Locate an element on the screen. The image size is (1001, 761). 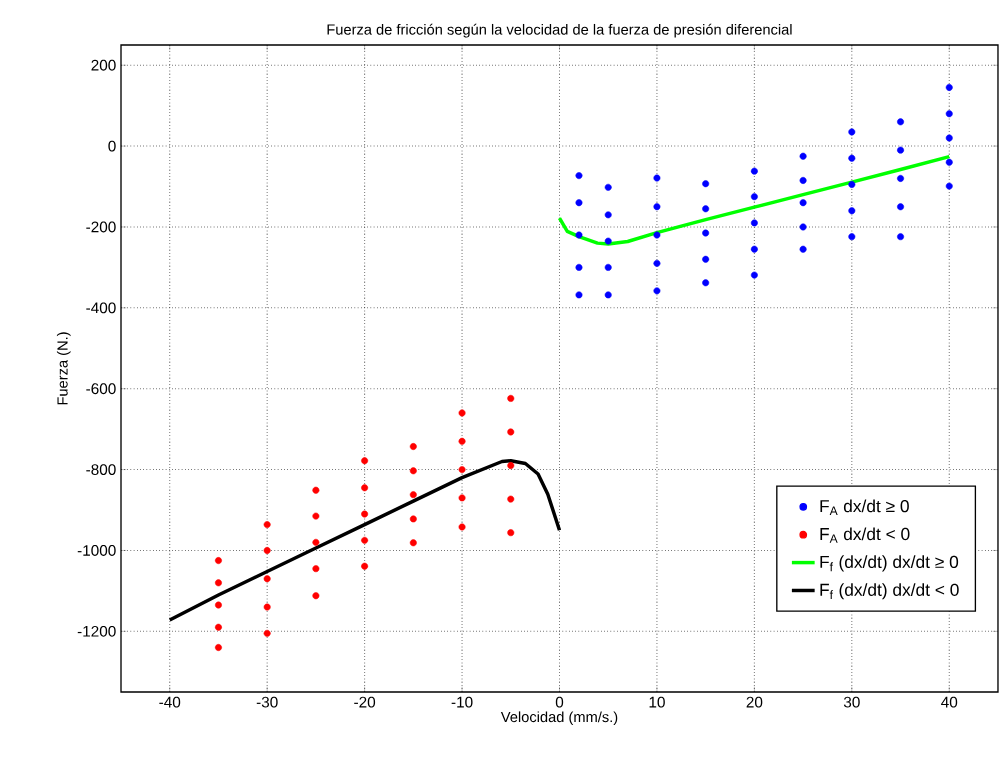
x-tick-label: 10 is located at coordinates (657, 702).